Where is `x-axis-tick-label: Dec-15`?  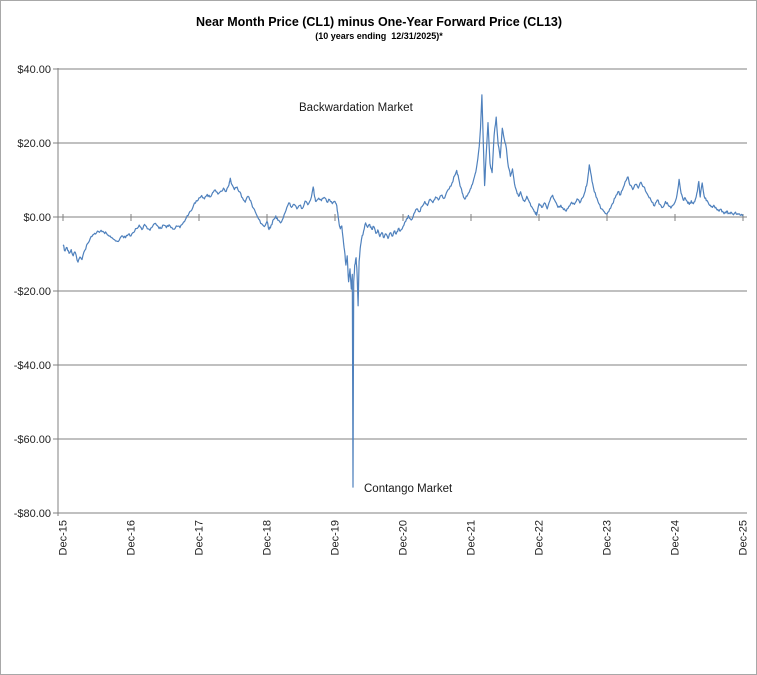 x-axis-tick-label: Dec-15 is located at coordinates (64, 537).